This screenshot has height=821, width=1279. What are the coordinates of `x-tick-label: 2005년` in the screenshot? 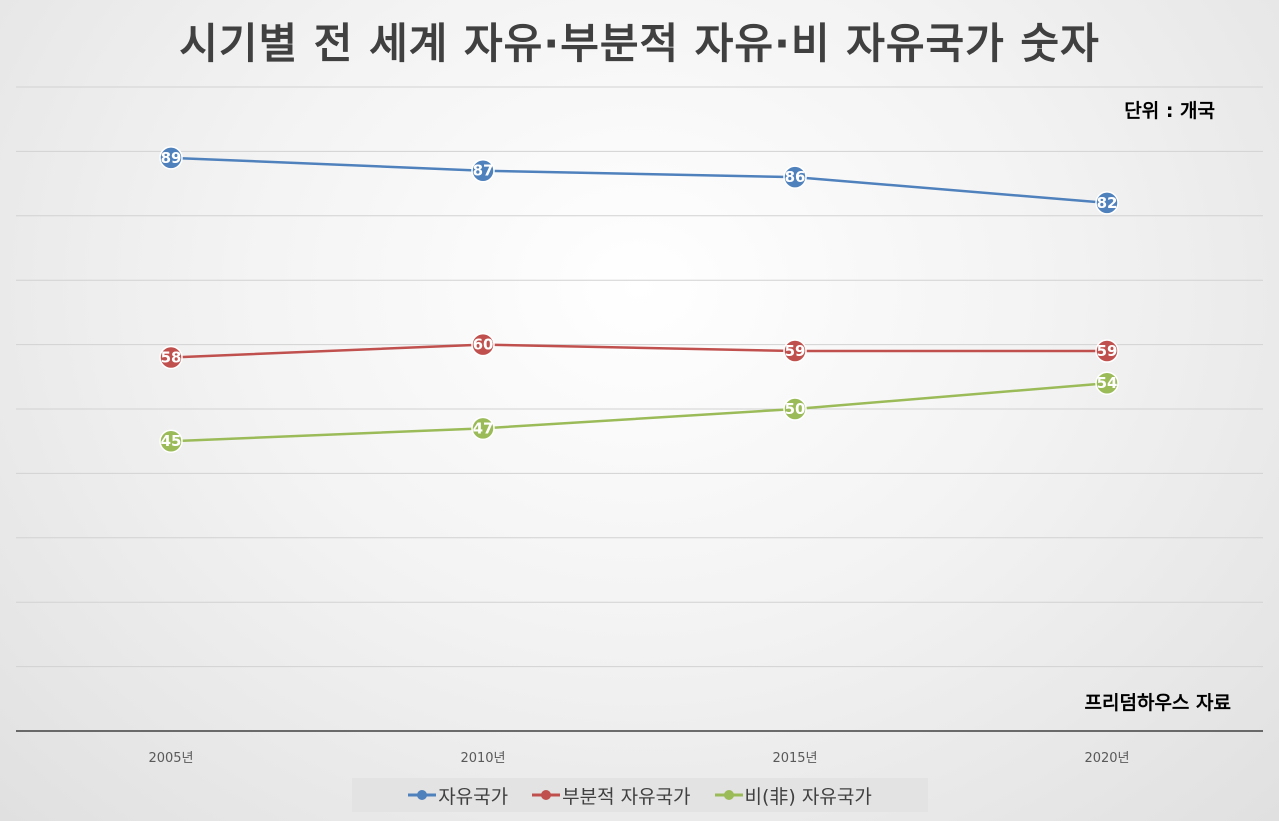 It's located at (170, 758).